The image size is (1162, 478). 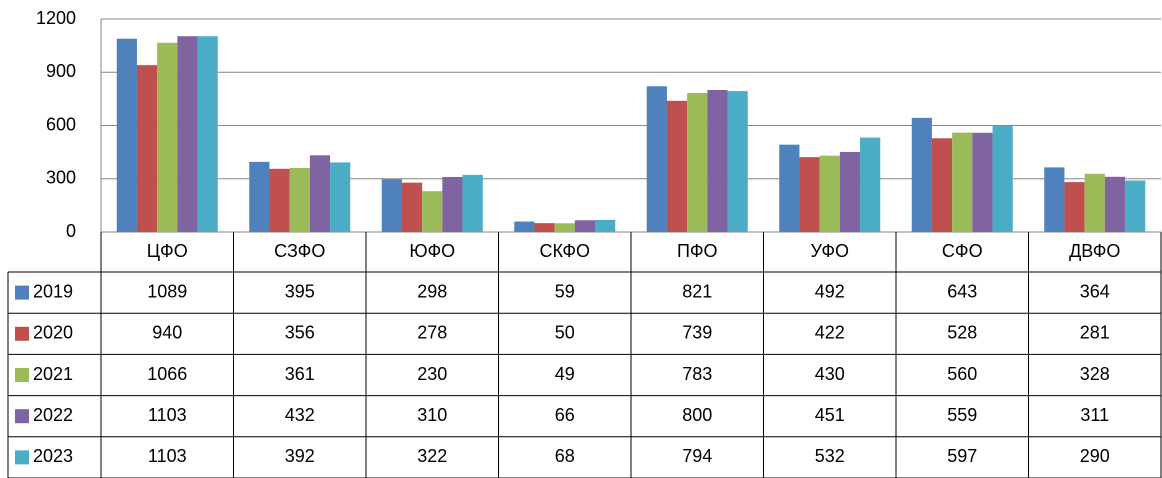 What do you see at coordinates (167, 374) in the screenshot?
I see `table-cell: 1066` at bounding box center [167, 374].